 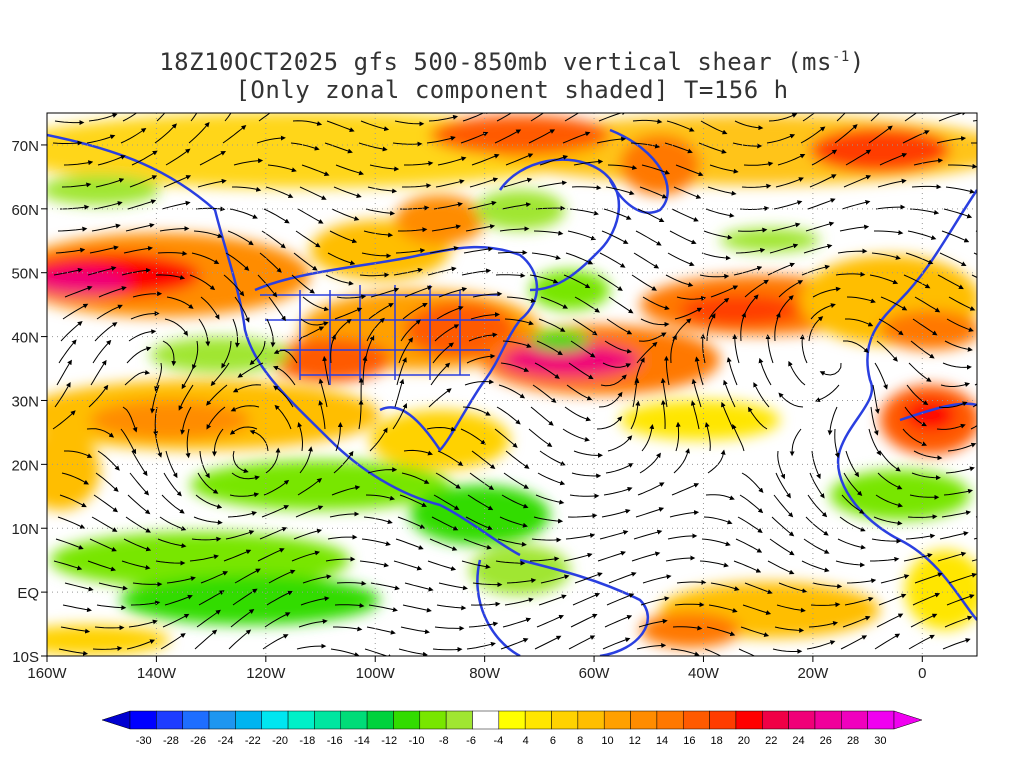 I want to click on colorbar-label: -14, so click(x=362, y=741).